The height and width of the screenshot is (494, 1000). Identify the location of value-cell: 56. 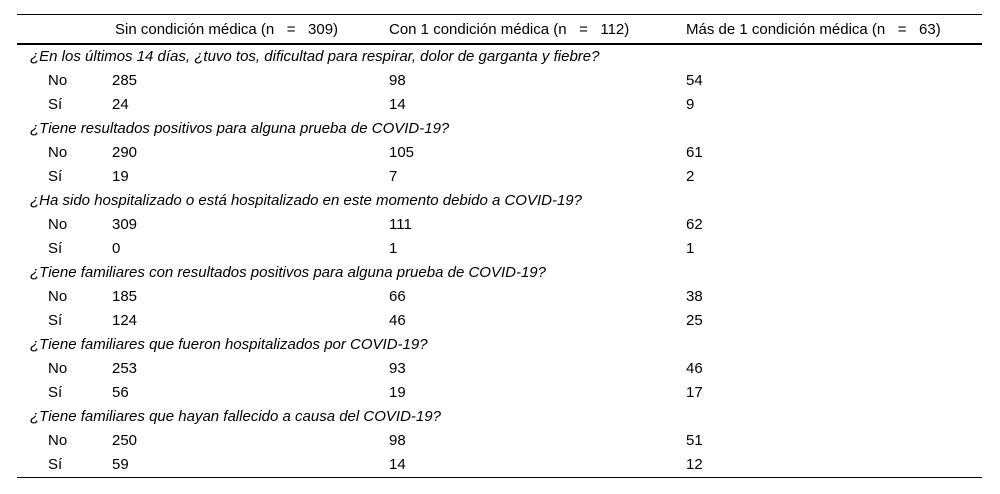
(120, 392).